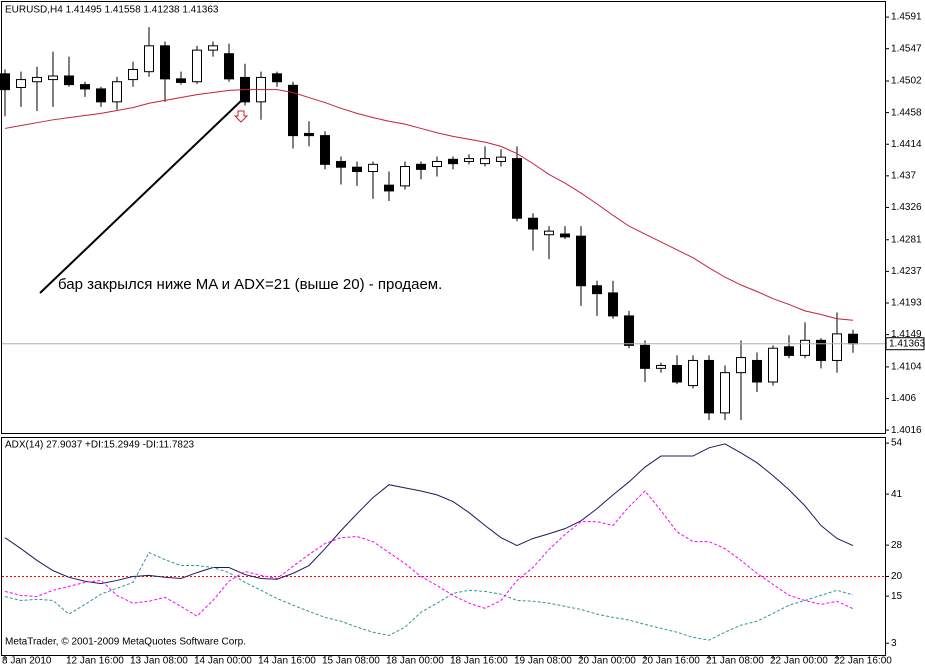 This screenshot has height=667, width=925. Describe the element at coordinates (906, 207) in the screenshot. I see `y-tick-label: 1.4326` at that location.